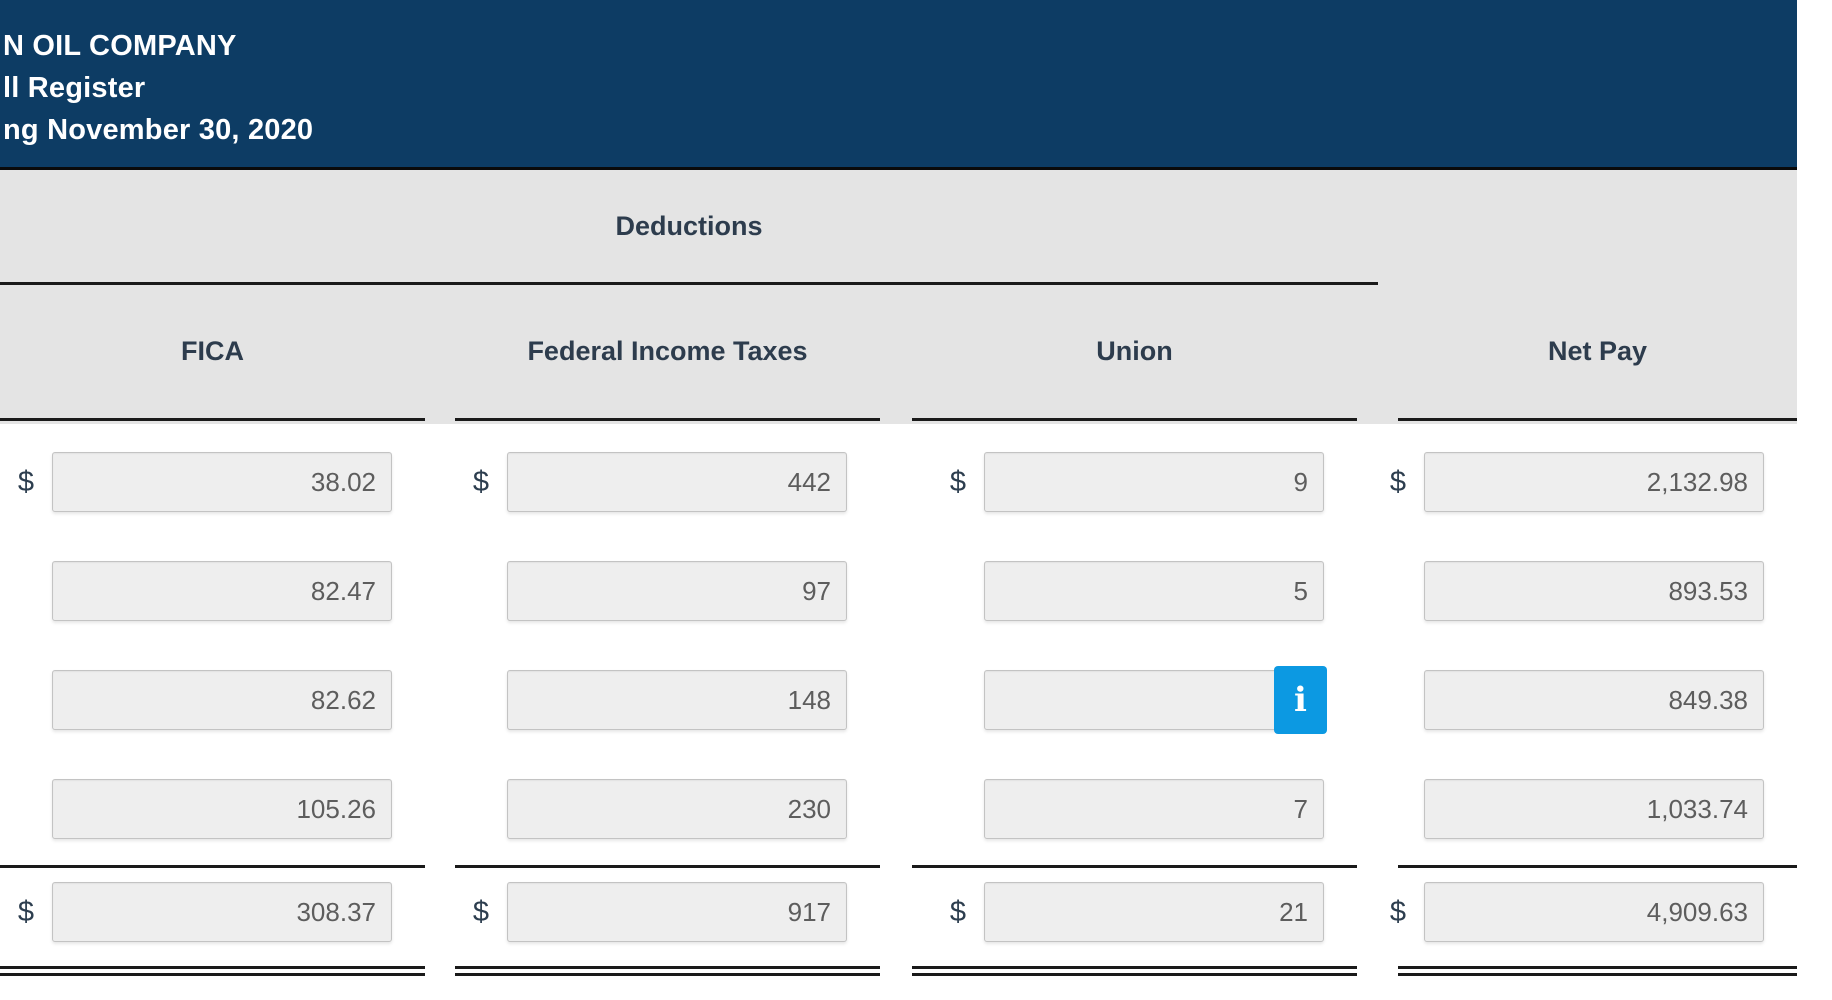 The width and height of the screenshot is (1832, 1000). What do you see at coordinates (222, 912) in the screenshot?
I see `fica-total-input` at bounding box center [222, 912].